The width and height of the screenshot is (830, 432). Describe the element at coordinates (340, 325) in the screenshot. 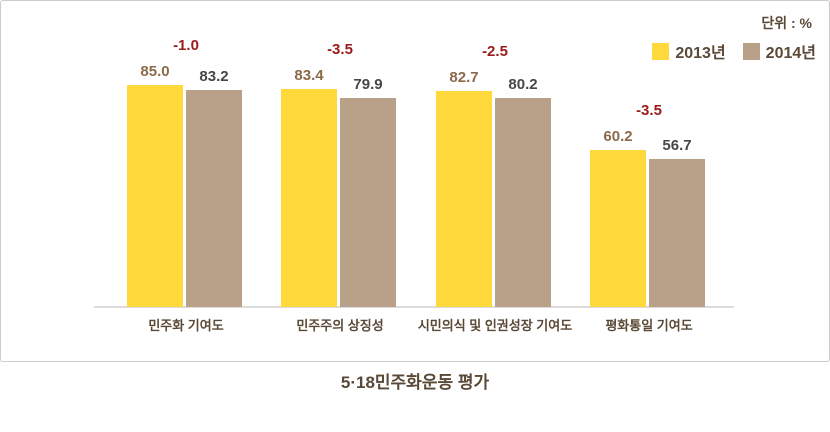

I see `category-label: 민주주의 상징성` at that location.